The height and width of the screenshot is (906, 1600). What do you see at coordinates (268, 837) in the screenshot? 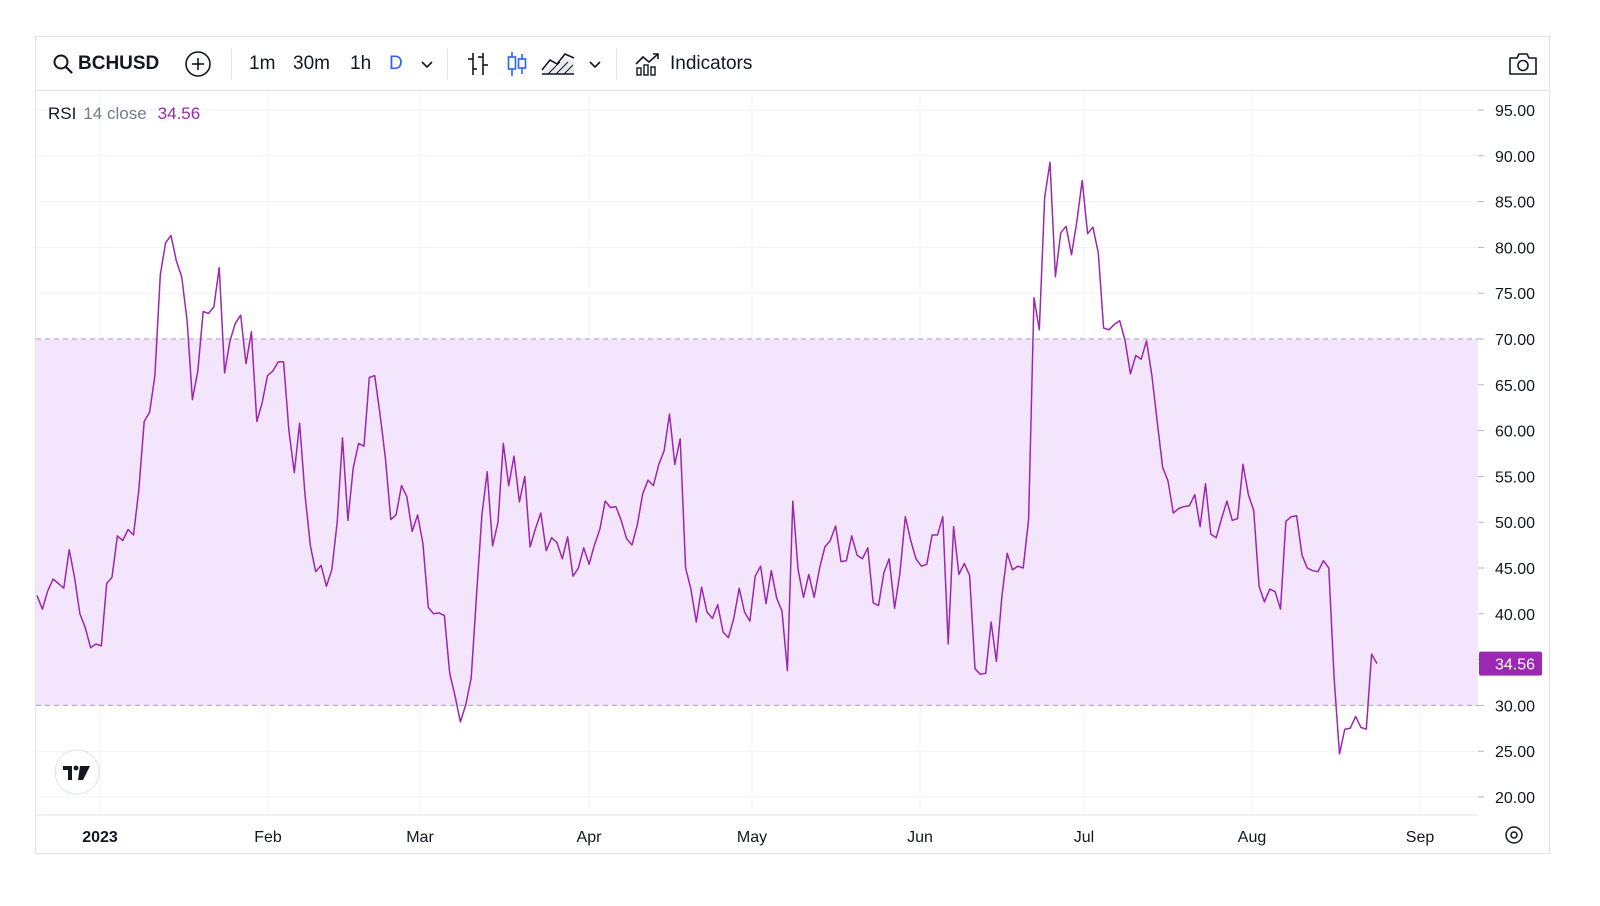
I see `x-tick-label: Feb` at bounding box center [268, 837].